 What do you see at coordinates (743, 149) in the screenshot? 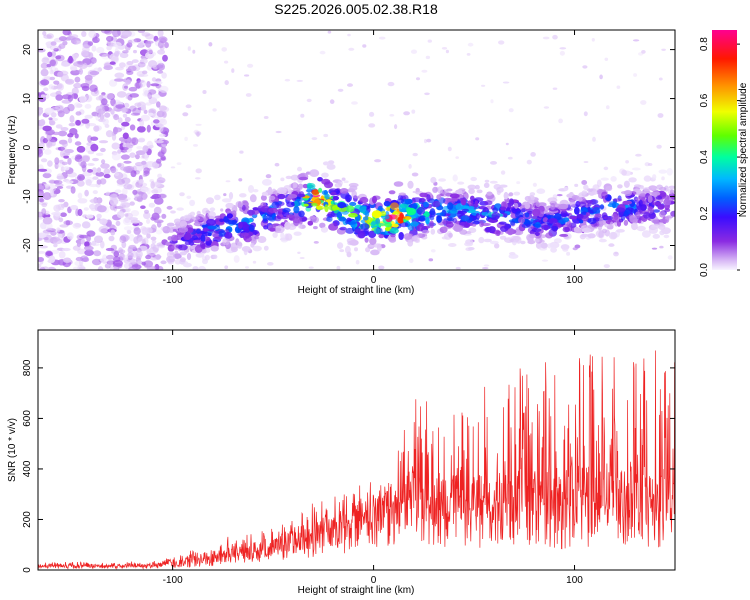
I see `colorbar-label: Normalized spectral amplitude` at bounding box center [743, 149].